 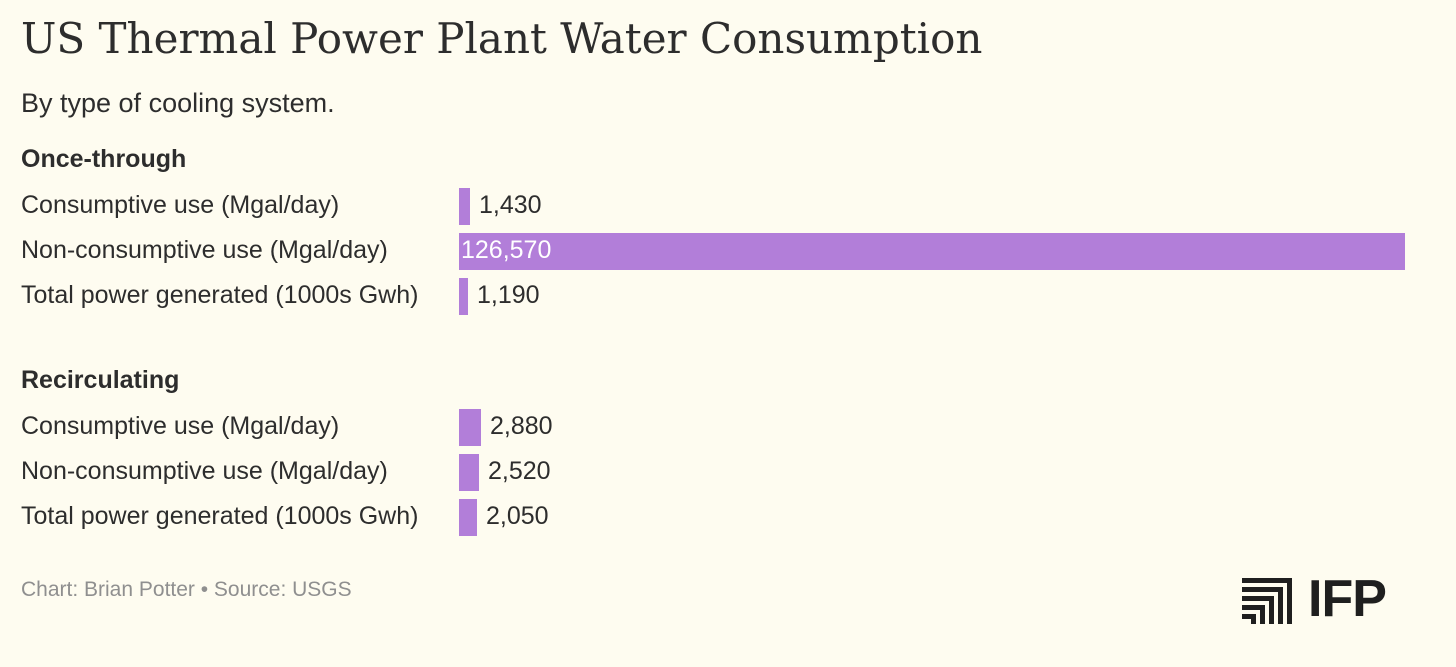 I want to click on data-label: 2,050, so click(x=517, y=516).